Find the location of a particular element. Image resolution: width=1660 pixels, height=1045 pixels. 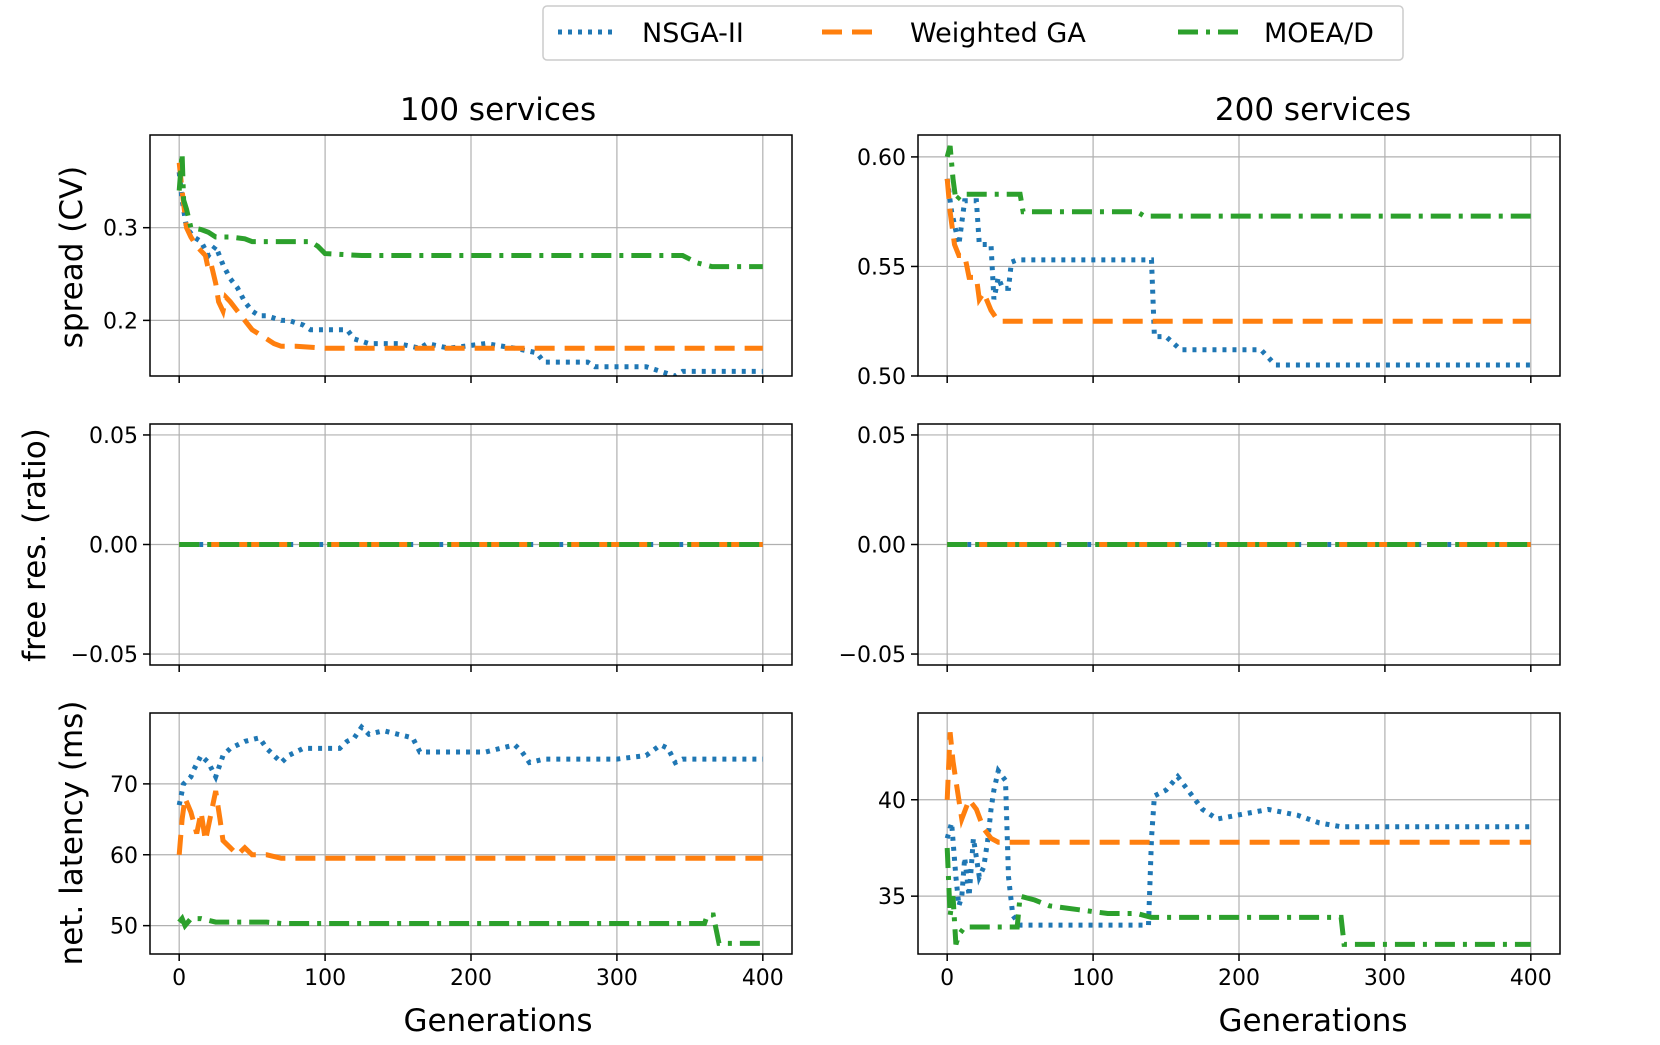

y-tick-label: 35 is located at coordinates (892, 897).